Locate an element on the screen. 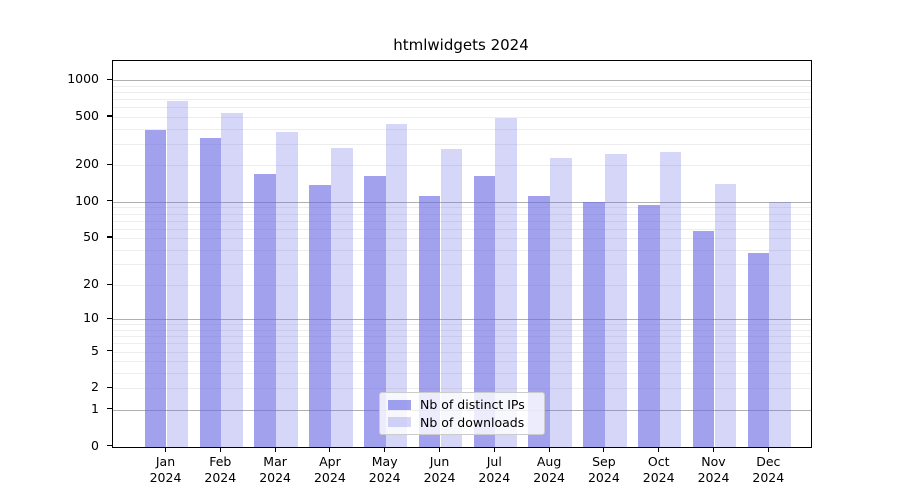  y-tick-label-20: 20 is located at coordinates (91, 284).